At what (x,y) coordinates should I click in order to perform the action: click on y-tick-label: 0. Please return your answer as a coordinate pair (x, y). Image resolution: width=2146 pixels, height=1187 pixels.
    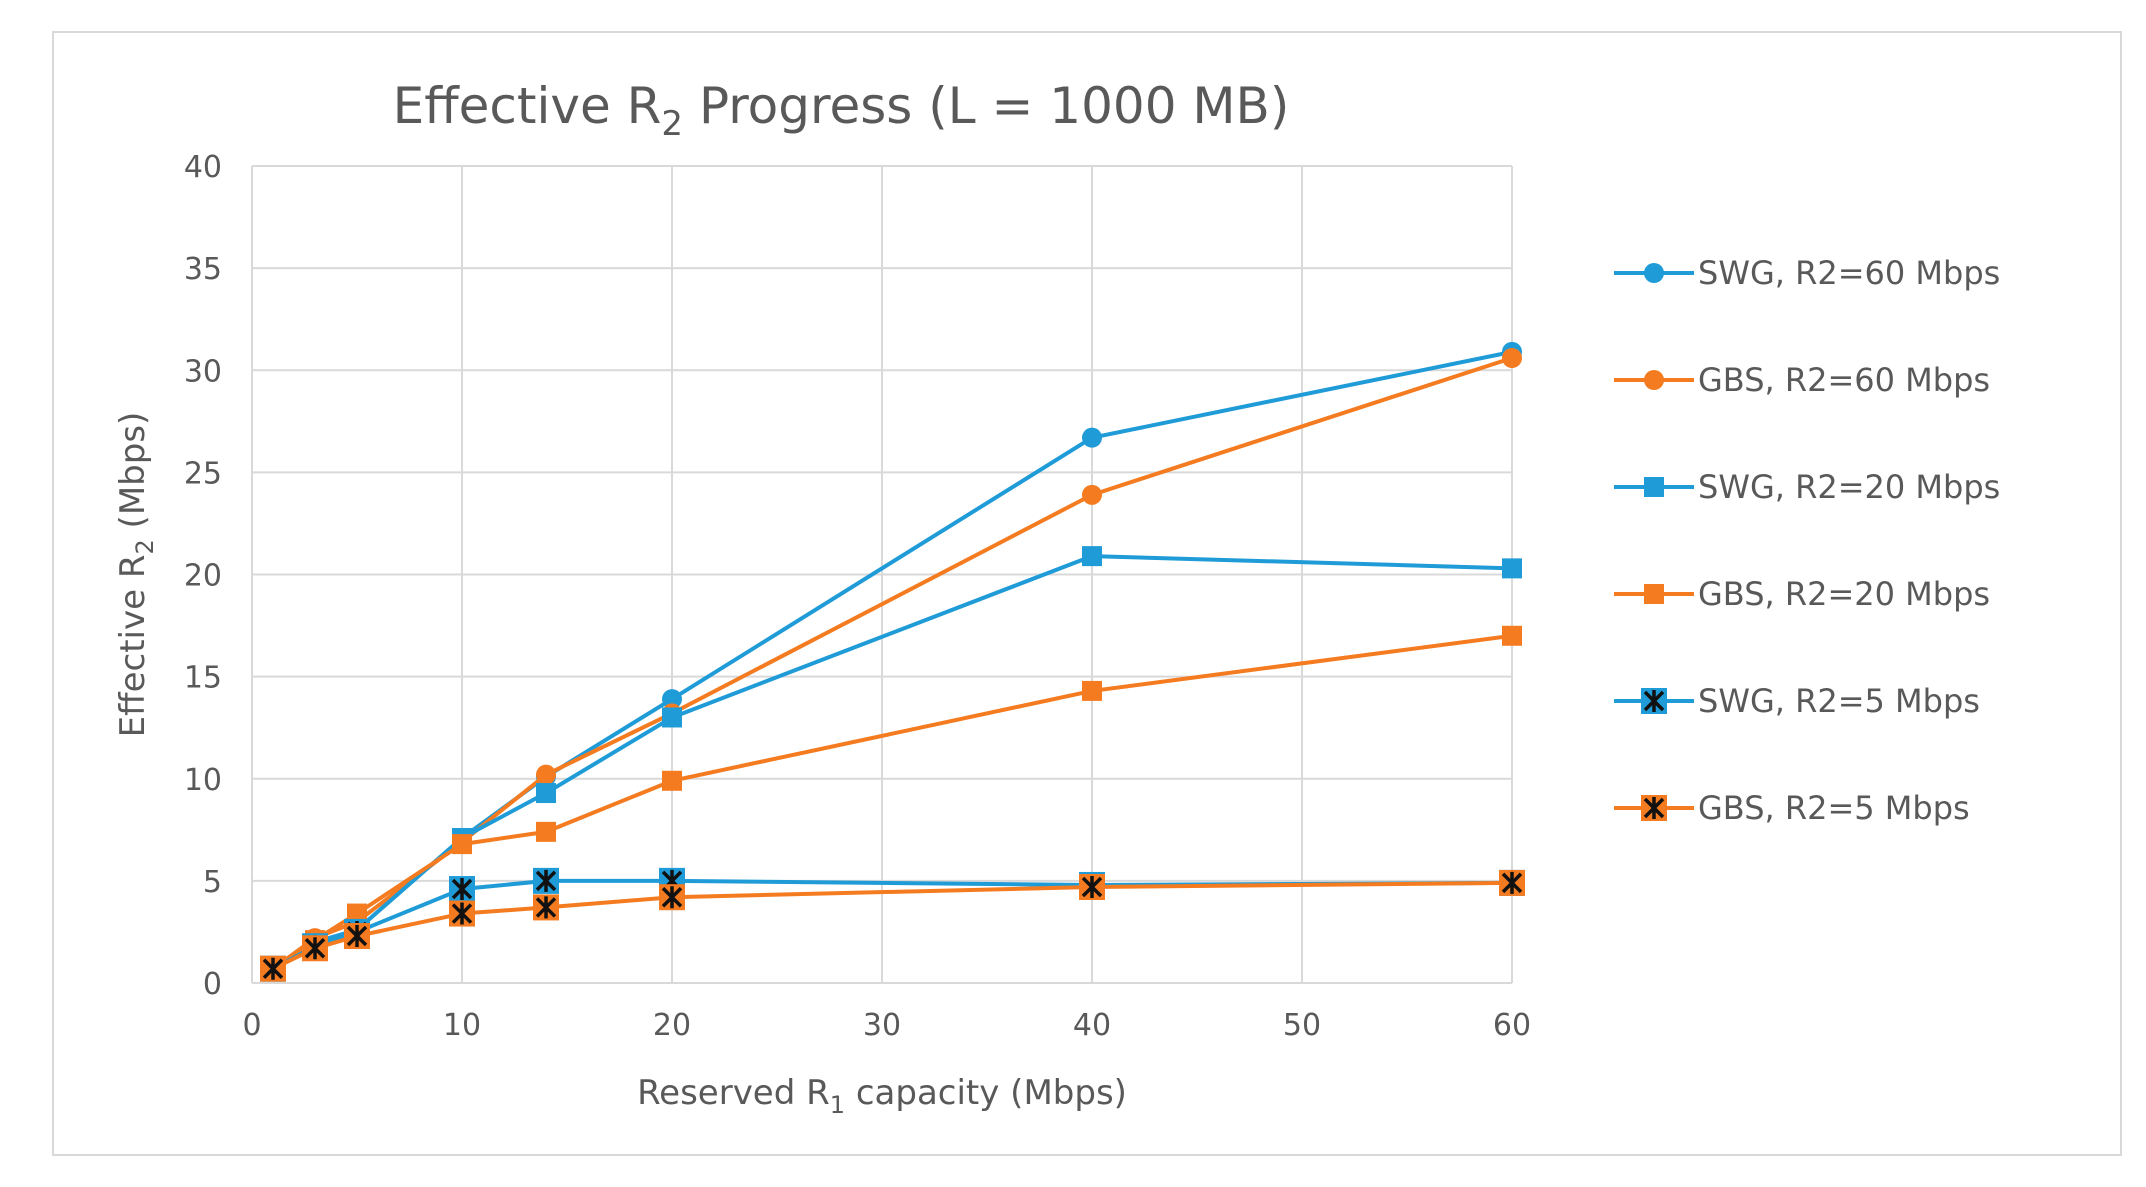
    Looking at the image, I should click on (212, 984).